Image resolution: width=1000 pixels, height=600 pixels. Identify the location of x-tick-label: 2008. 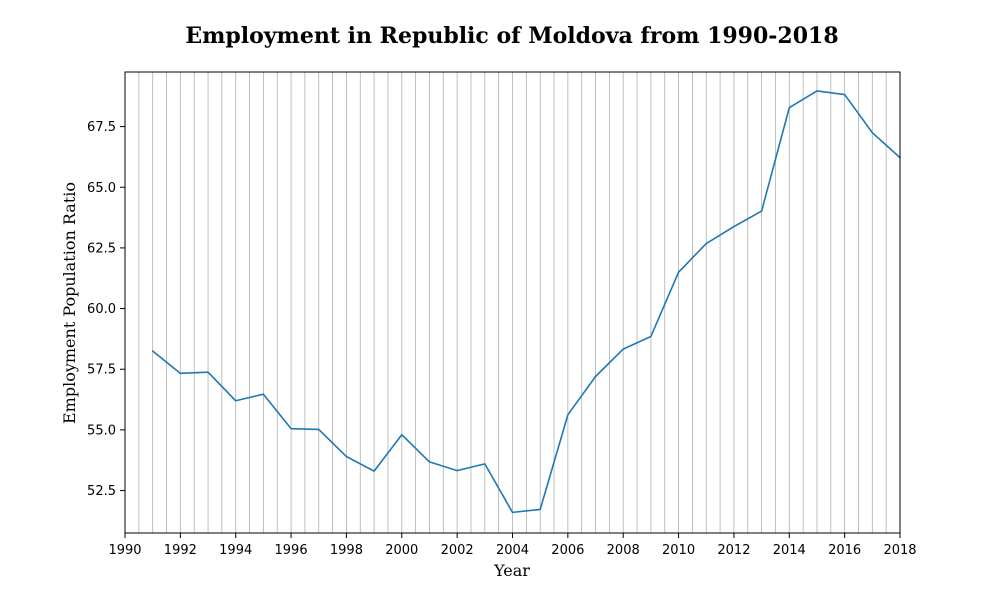
(623, 550).